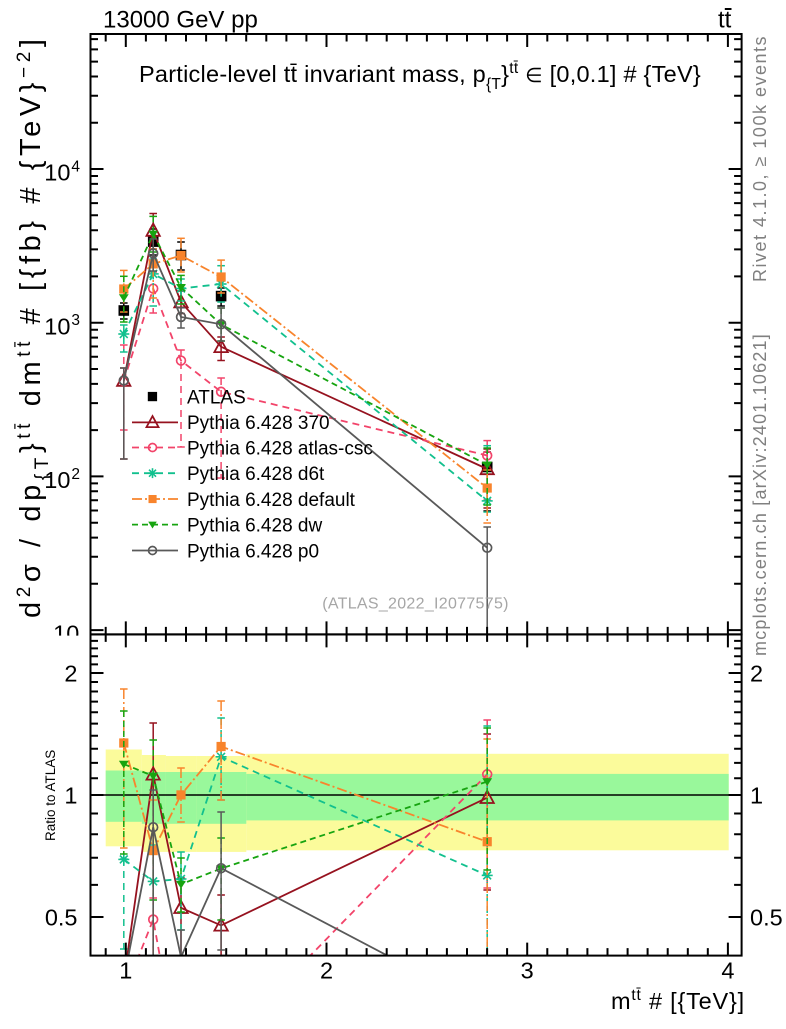 The image size is (786, 1029). What do you see at coordinates (280, 448) in the screenshot?
I see `svg-text: Pythia 6.428 atlas-csc` at bounding box center [280, 448].